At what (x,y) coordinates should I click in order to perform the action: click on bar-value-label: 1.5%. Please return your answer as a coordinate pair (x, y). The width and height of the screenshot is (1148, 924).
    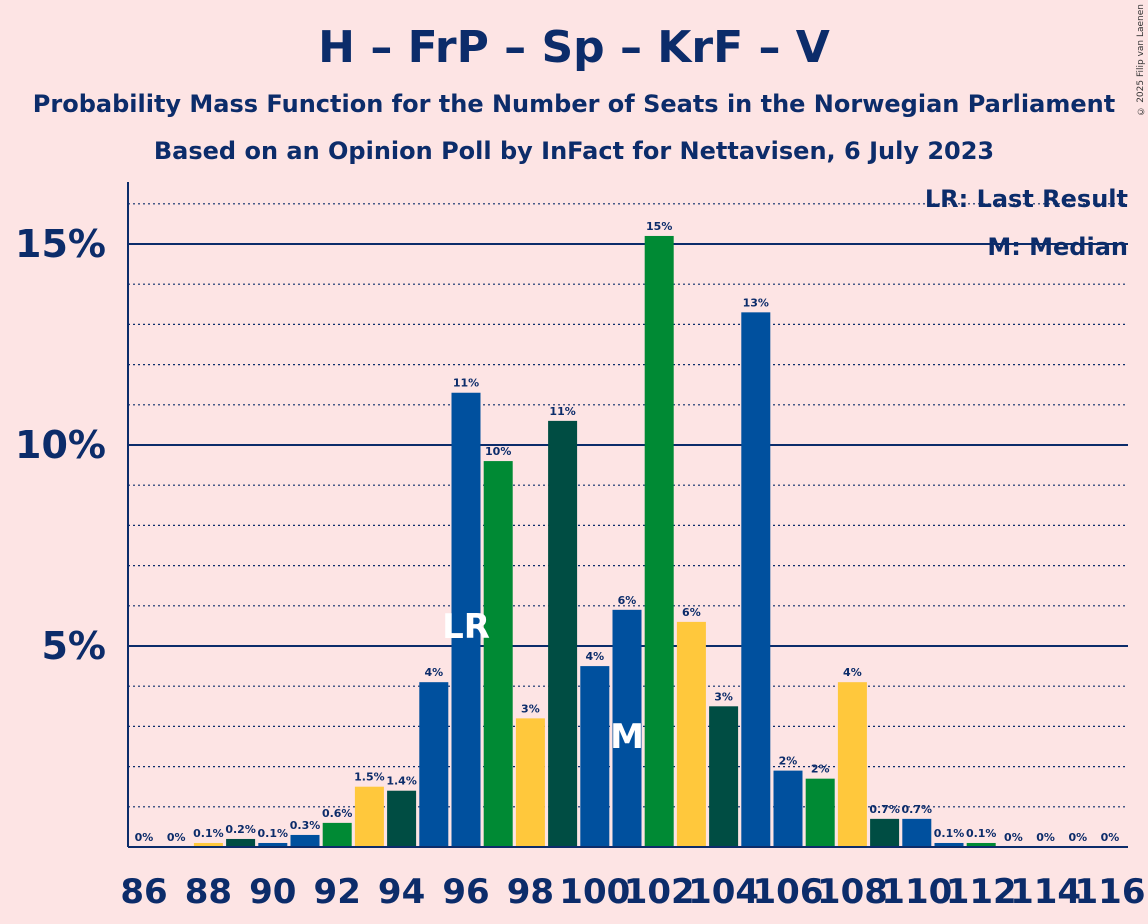
    Looking at the image, I should click on (369, 777).